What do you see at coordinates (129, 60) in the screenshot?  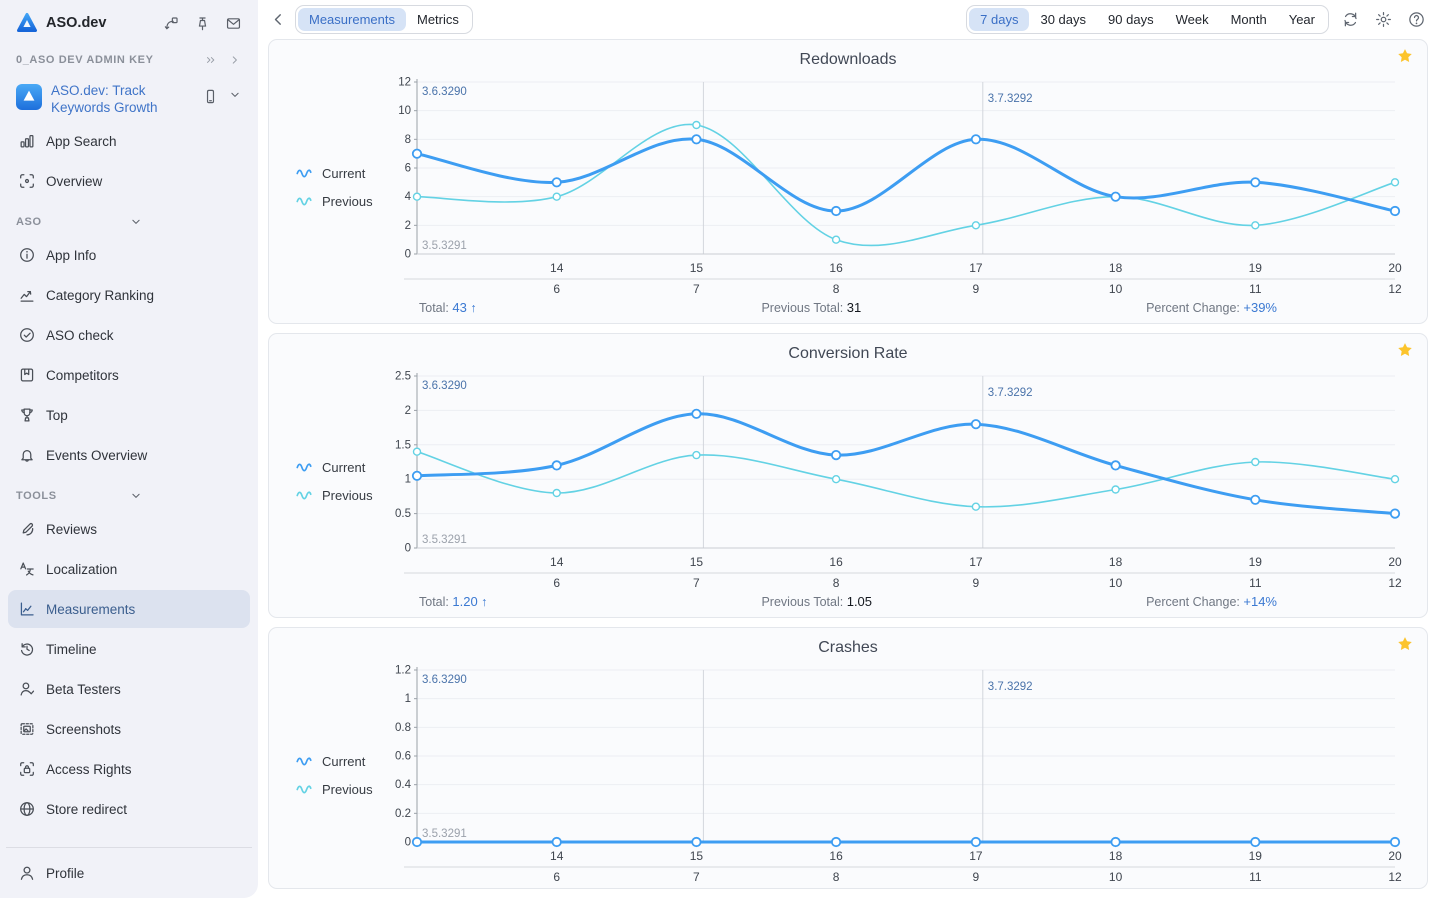 I see `workspace-row: 0_ASO DEV ADMIN KEY` at bounding box center [129, 60].